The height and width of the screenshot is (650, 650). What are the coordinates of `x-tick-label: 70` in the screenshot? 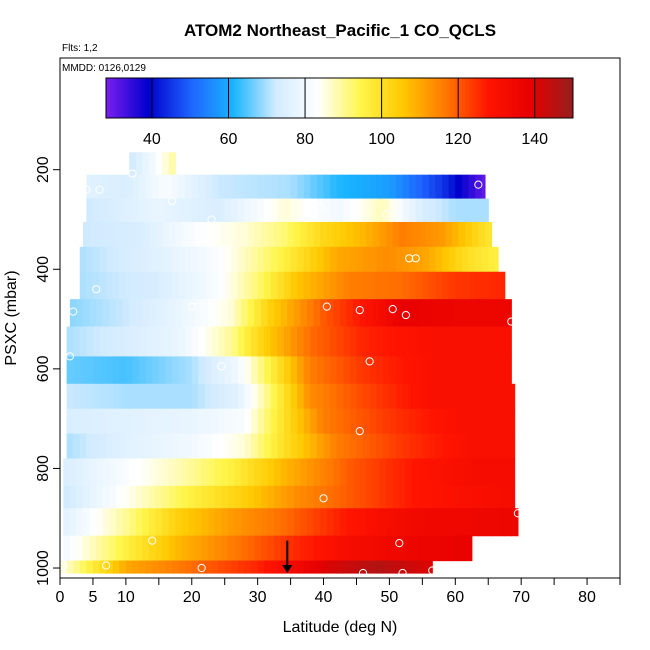 It's located at (521, 597).